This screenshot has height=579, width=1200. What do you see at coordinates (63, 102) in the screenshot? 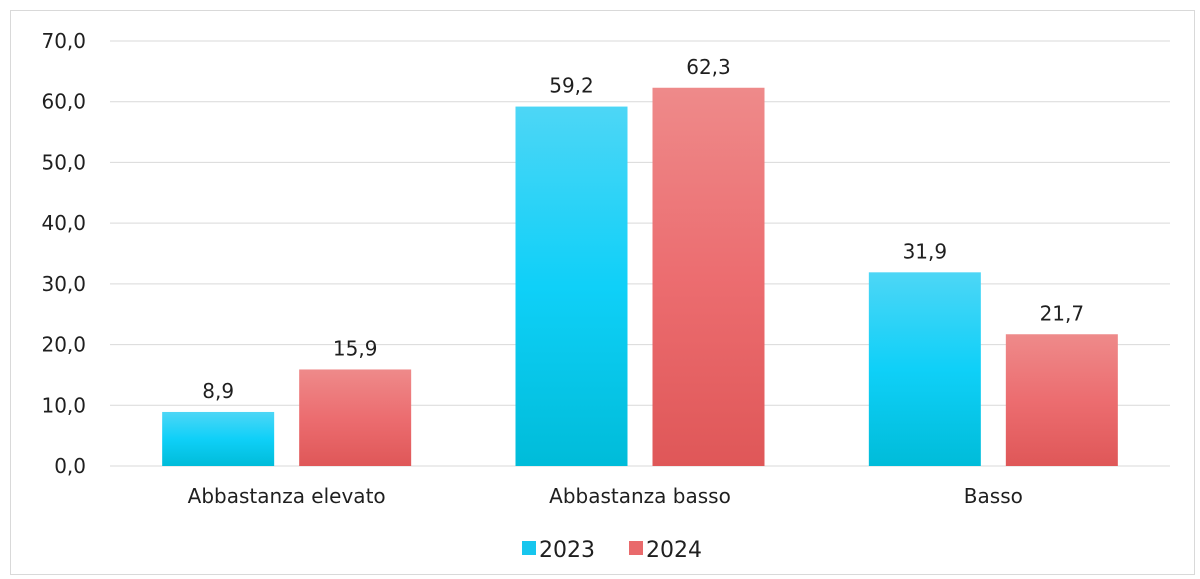
I see `y-tick-label: 60,0` at bounding box center [63, 102].